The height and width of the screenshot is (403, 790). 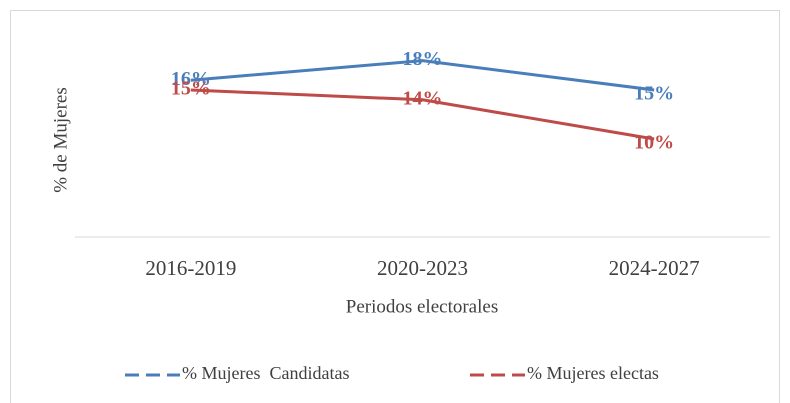 I want to click on legend-label: % Mujeres Candidatas, so click(x=265, y=373).